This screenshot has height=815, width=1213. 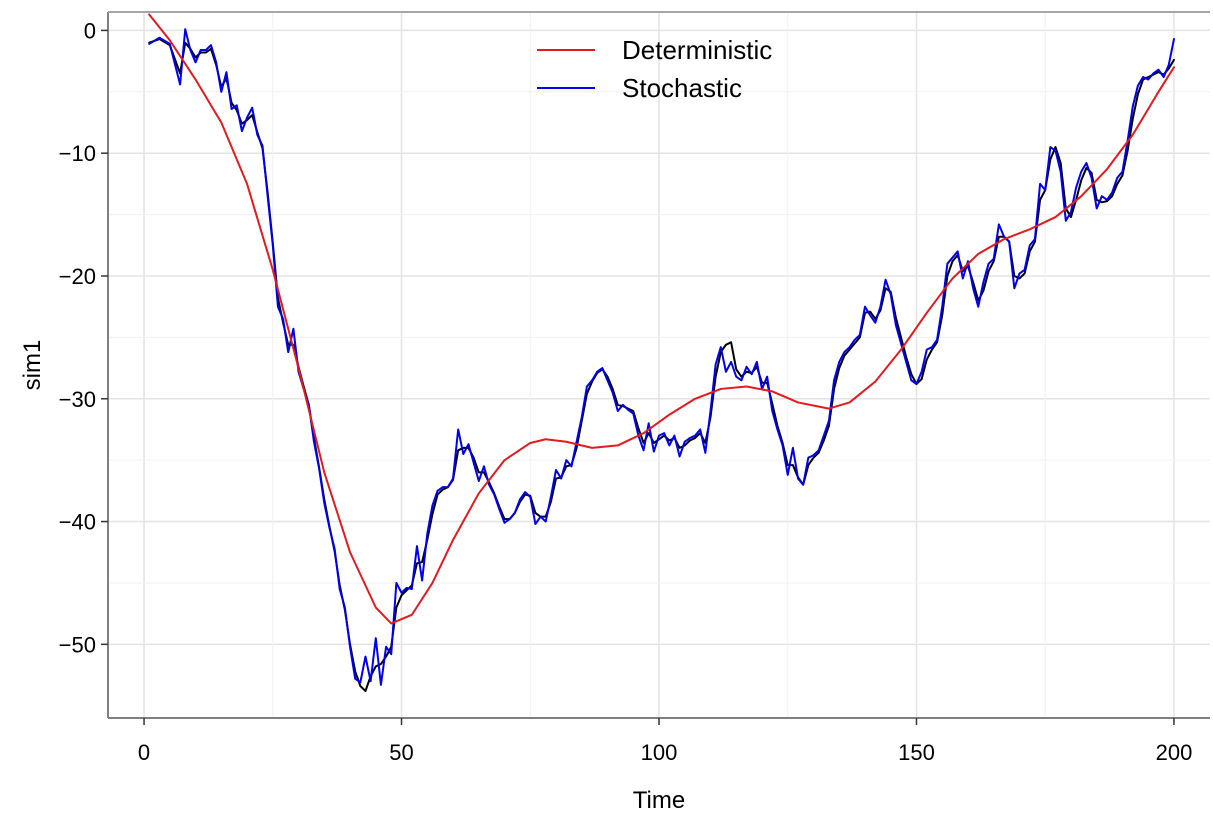 I want to click on legend-label-stochastic: Stochastic, so click(x=682, y=88).